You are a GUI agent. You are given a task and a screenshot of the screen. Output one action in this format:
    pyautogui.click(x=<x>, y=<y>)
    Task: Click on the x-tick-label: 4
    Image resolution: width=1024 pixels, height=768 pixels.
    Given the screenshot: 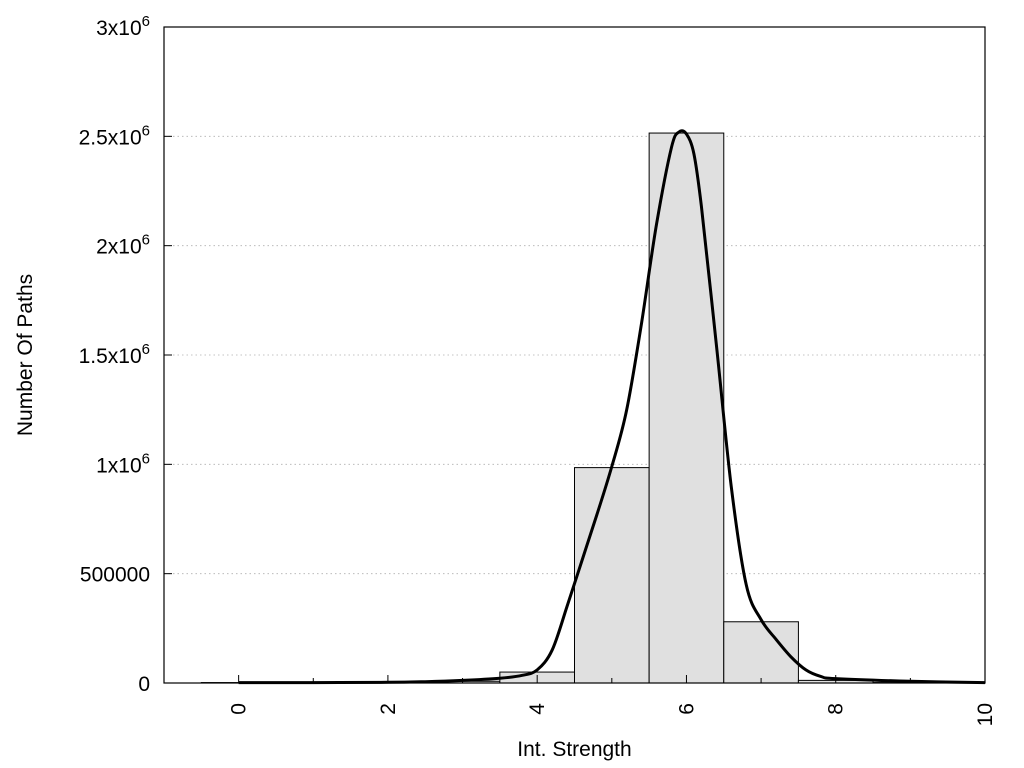 What is the action you would take?
    pyautogui.click(x=537, y=709)
    